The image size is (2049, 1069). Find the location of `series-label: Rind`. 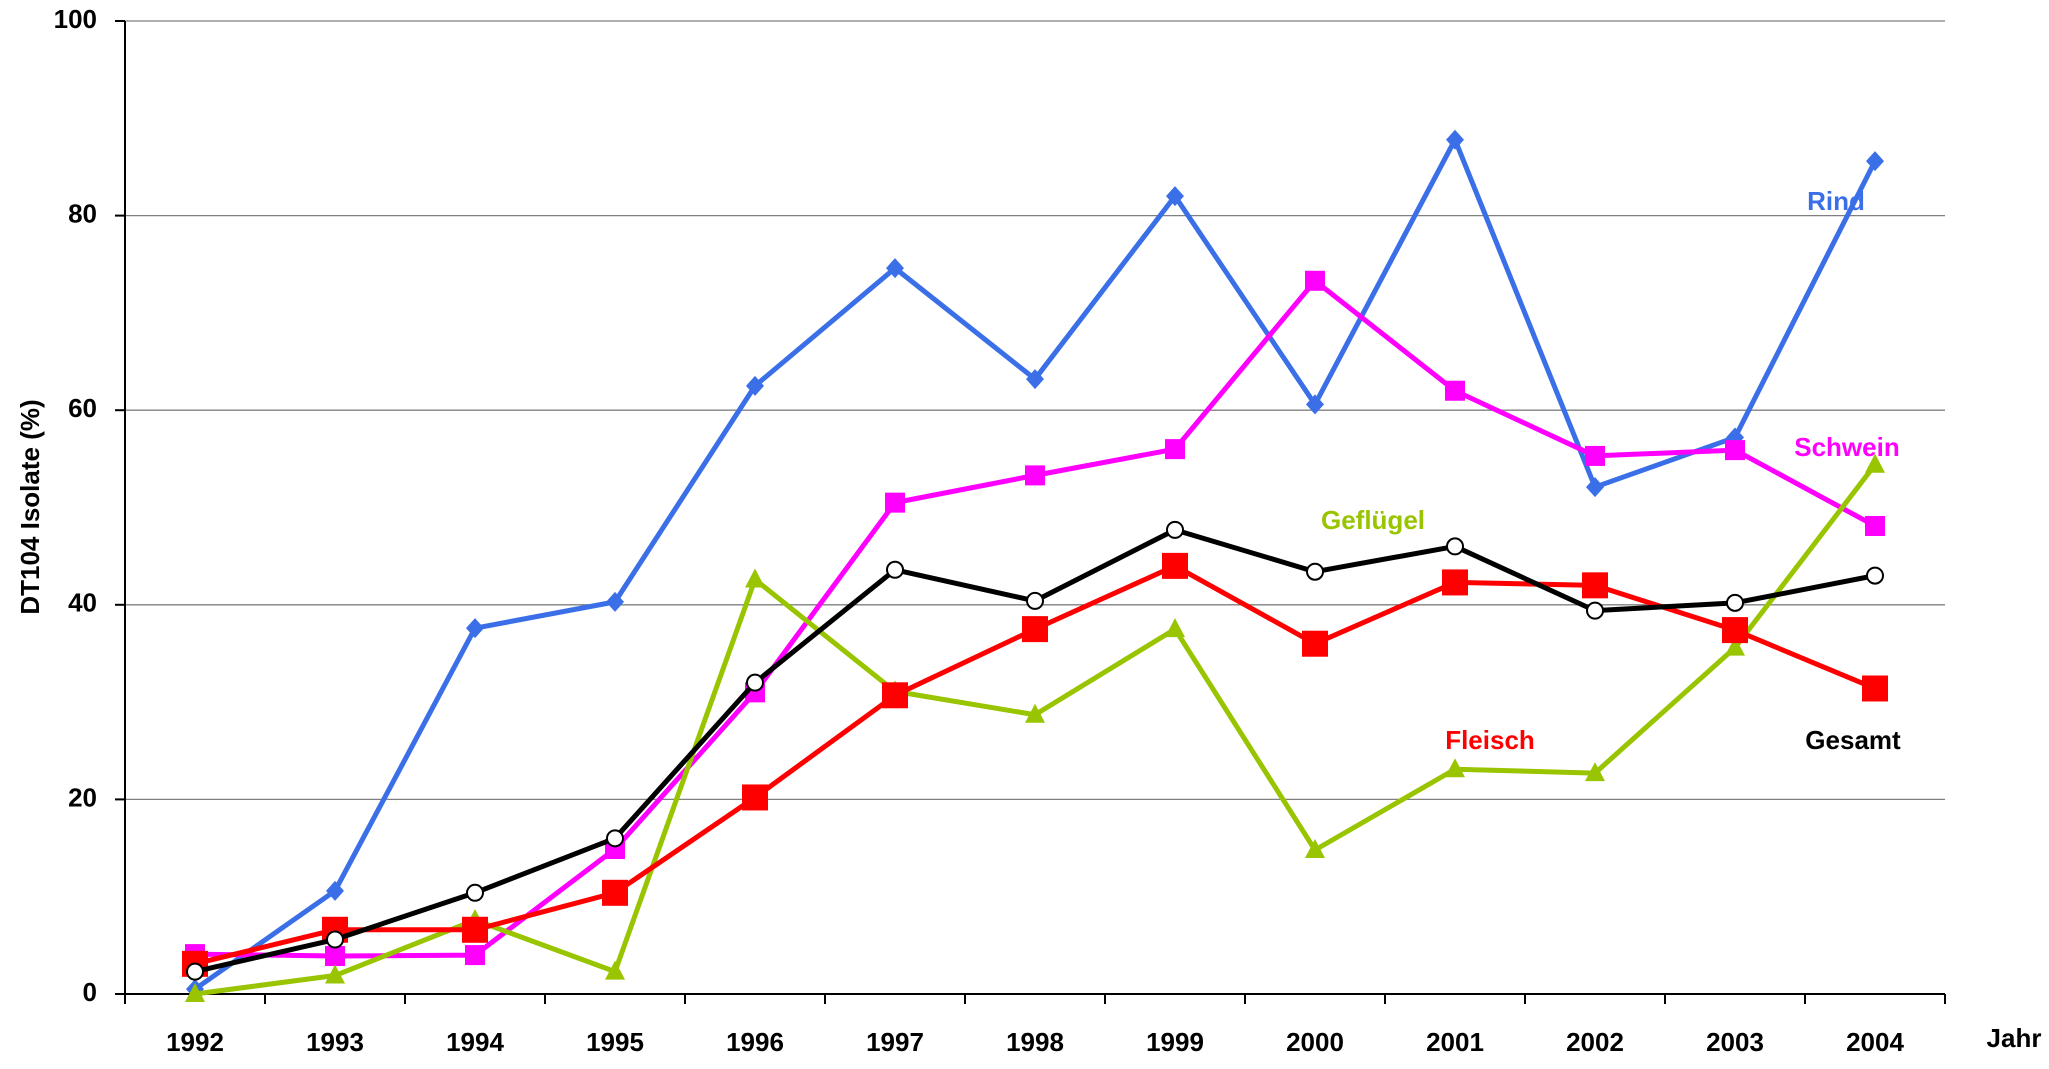

series-label: Rind is located at coordinates (1836, 201).